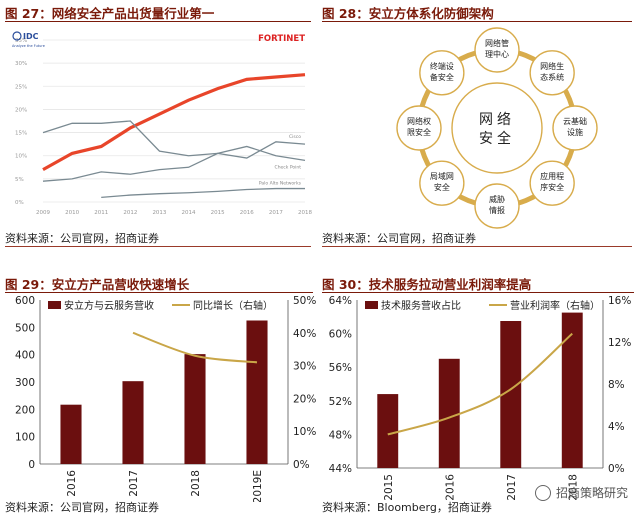 The image size is (638, 515). What do you see at coordinates (19, 203) in the screenshot?
I see `fig27-ytick: 0%` at bounding box center [19, 203].